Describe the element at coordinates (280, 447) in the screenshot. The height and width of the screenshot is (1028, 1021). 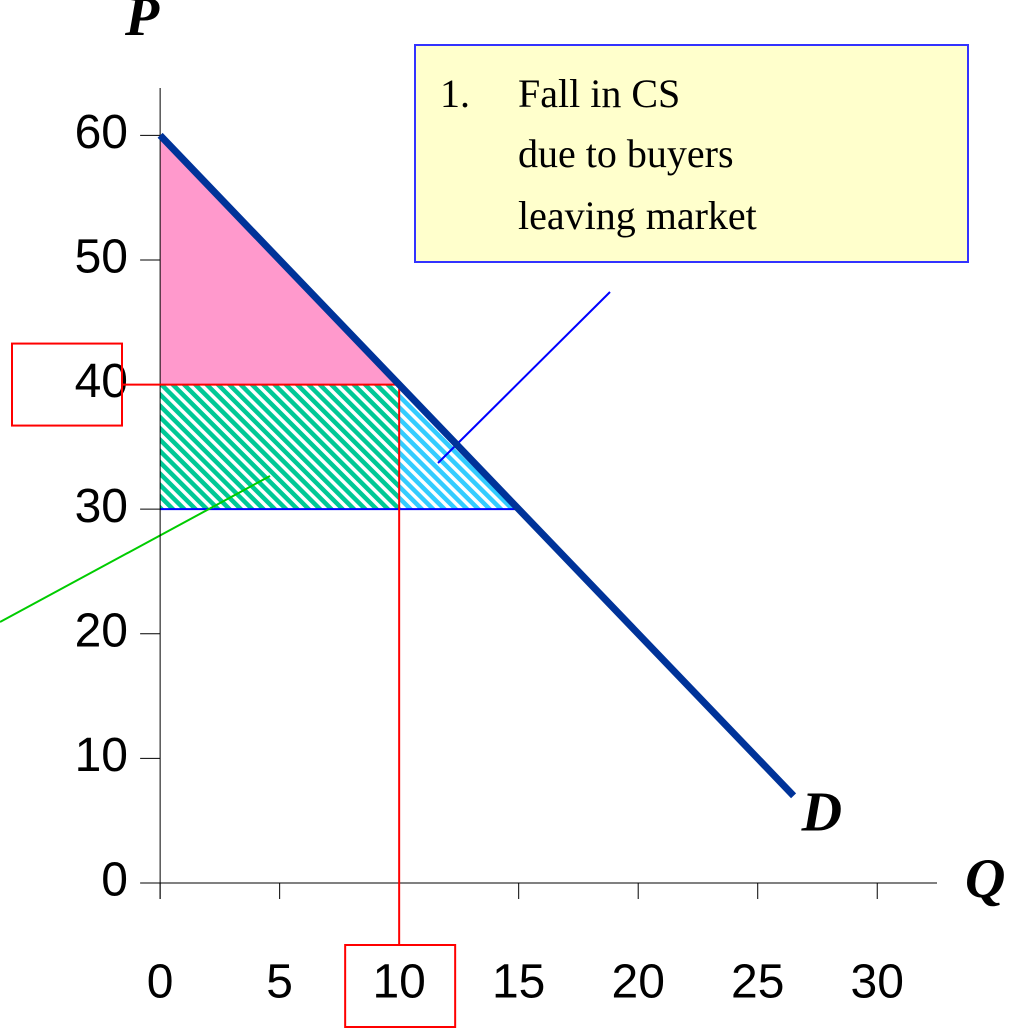
I see `tax-revenue` at that location.